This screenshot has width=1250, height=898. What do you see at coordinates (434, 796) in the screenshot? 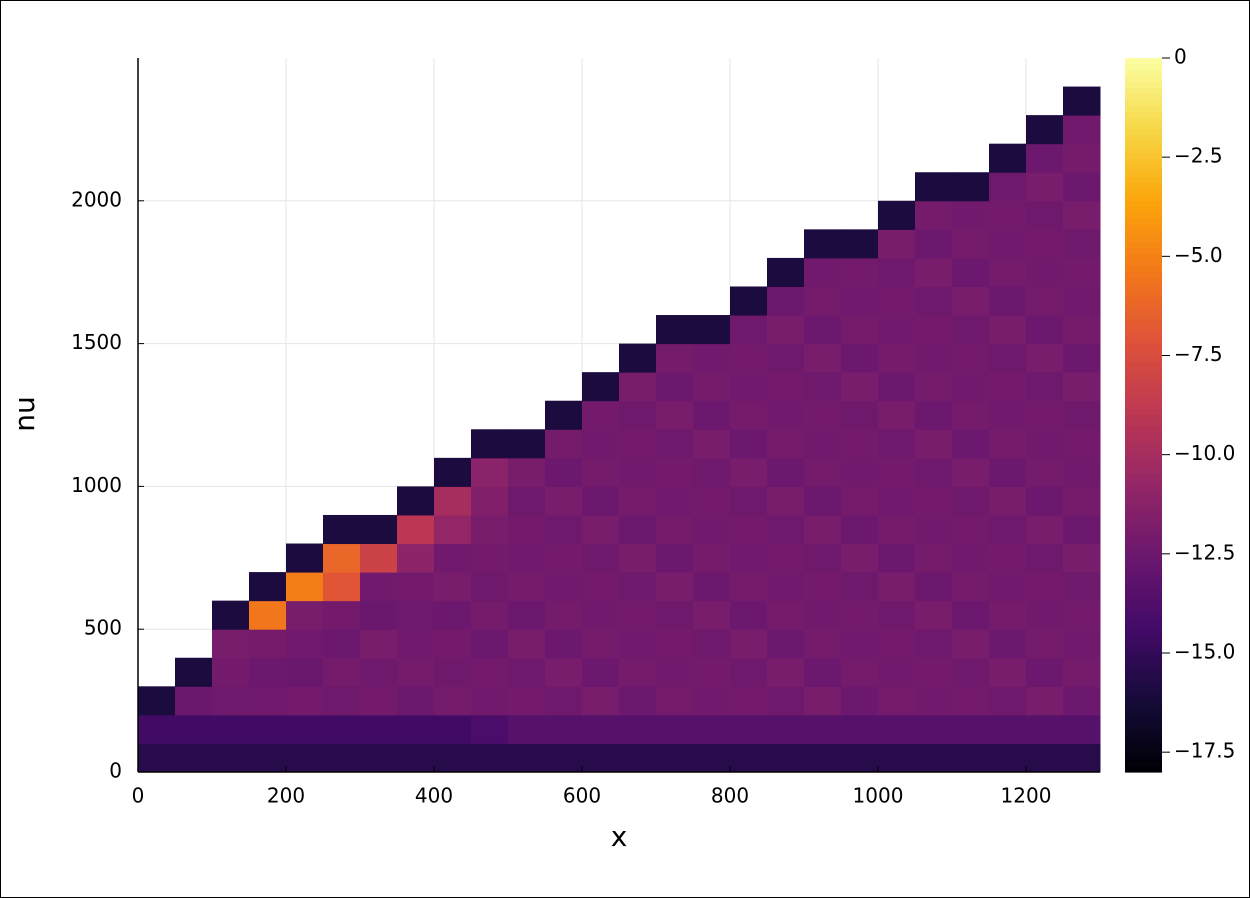
I see `x-tick-label: 400` at bounding box center [434, 796].